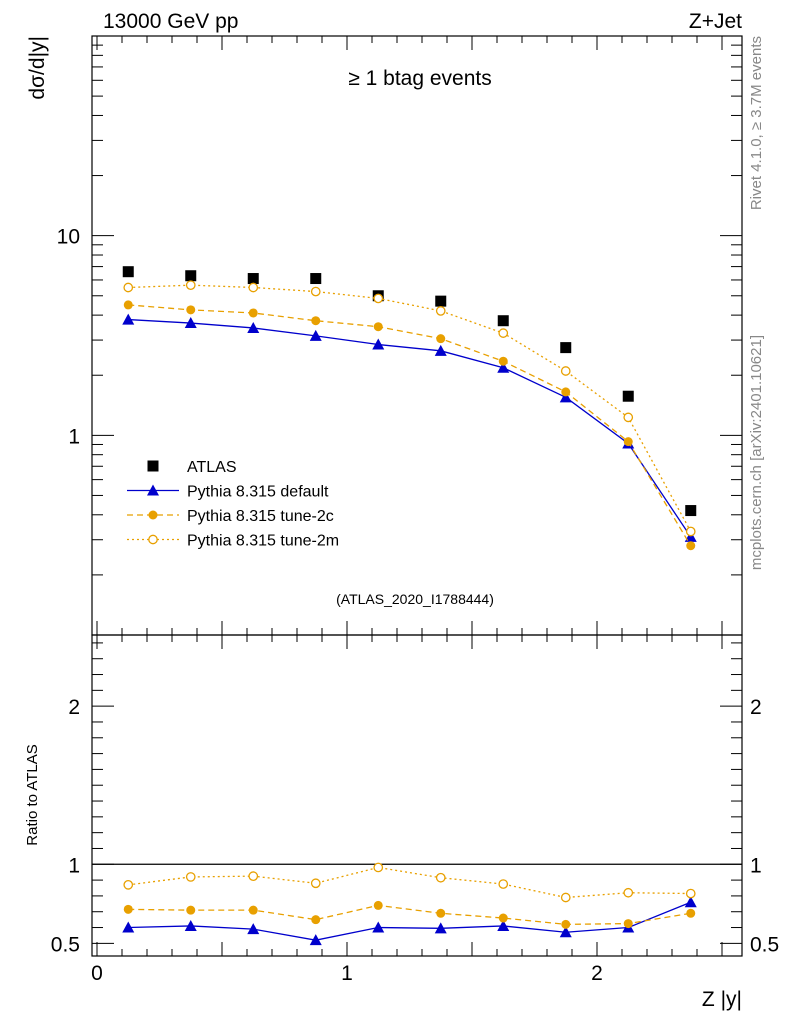 The width and height of the screenshot is (786, 1024). Describe the element at coordinates (597, 973) in the screenshot. I see `x-tick-label: 2` at that location.